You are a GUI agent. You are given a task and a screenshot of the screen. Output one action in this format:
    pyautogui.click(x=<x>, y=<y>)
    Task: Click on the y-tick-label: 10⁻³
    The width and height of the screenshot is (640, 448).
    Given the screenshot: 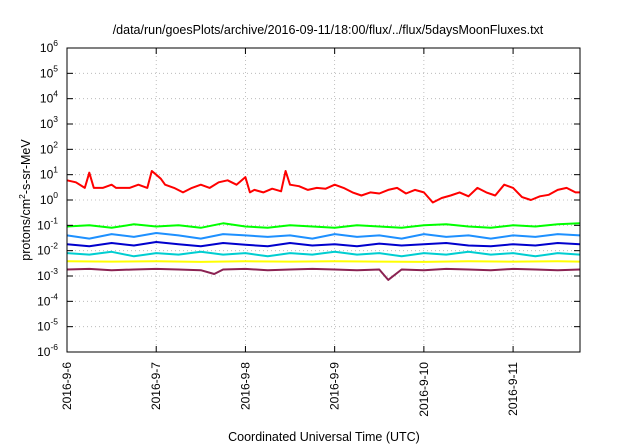 What is the action you would take?
    pyautogui.click(x=47, y=274)
    